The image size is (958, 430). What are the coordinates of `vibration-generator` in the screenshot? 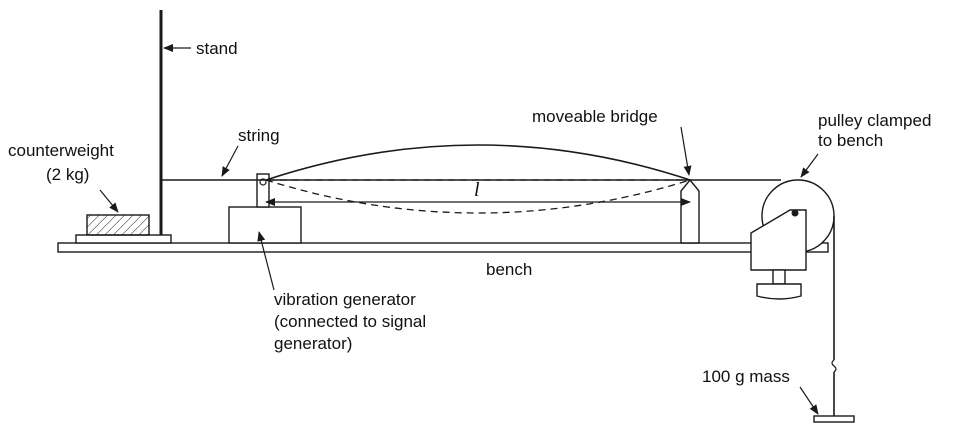 It's located at (265, 208).